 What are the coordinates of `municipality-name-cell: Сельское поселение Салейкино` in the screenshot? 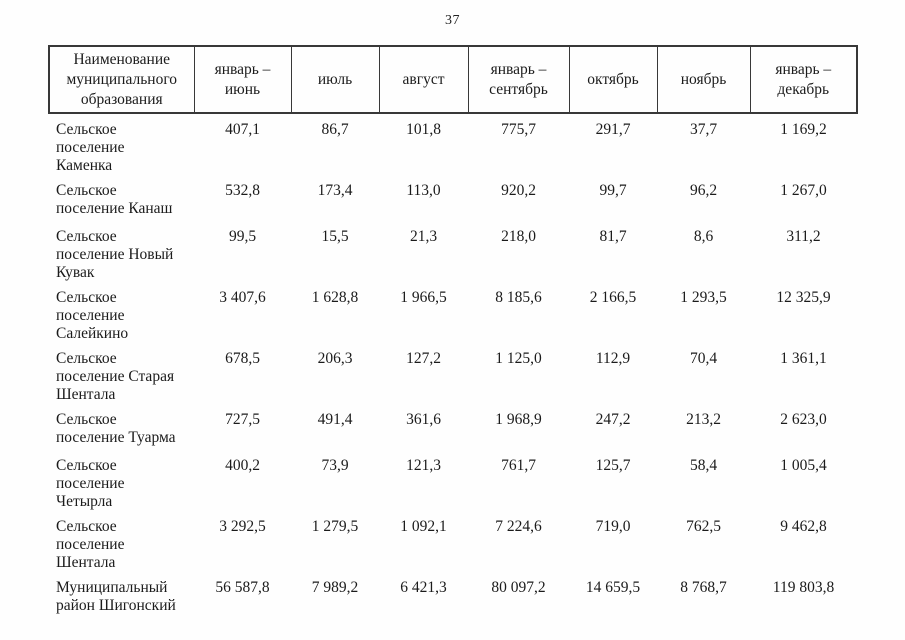 It's located at (92, 315).